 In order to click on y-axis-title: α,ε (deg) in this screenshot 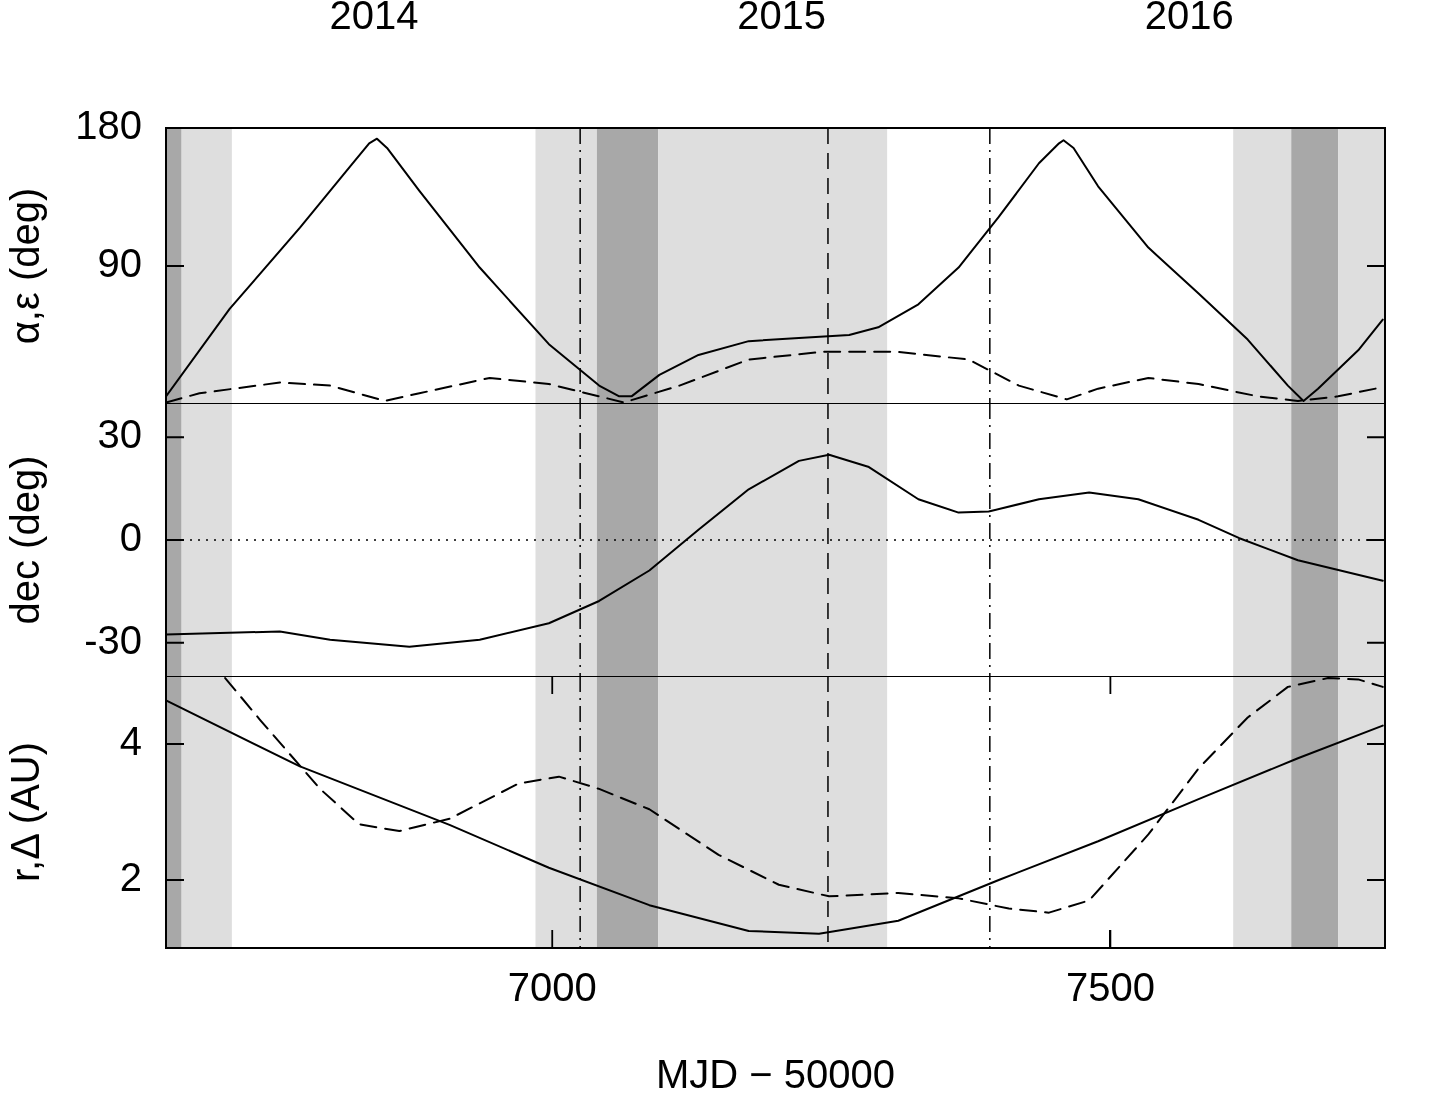, I will do `click(25, 266)`.